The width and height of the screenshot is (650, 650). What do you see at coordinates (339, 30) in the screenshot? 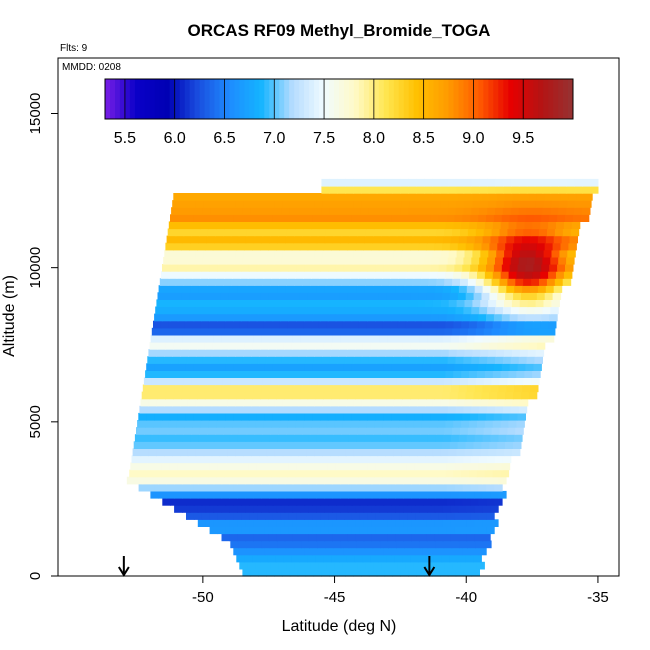
I see `chart-title: ORCAS RF09 Methyl_Bromide_TOGA` at bounding box center [339, 30].